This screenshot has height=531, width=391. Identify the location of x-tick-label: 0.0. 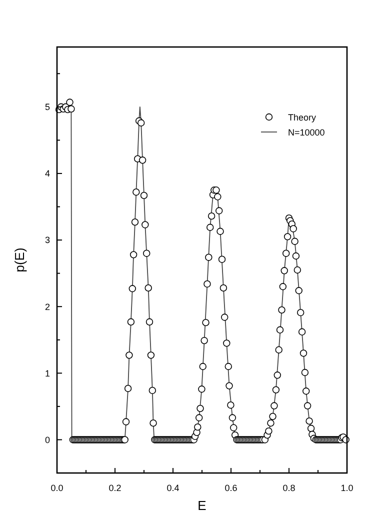
(57, 488).